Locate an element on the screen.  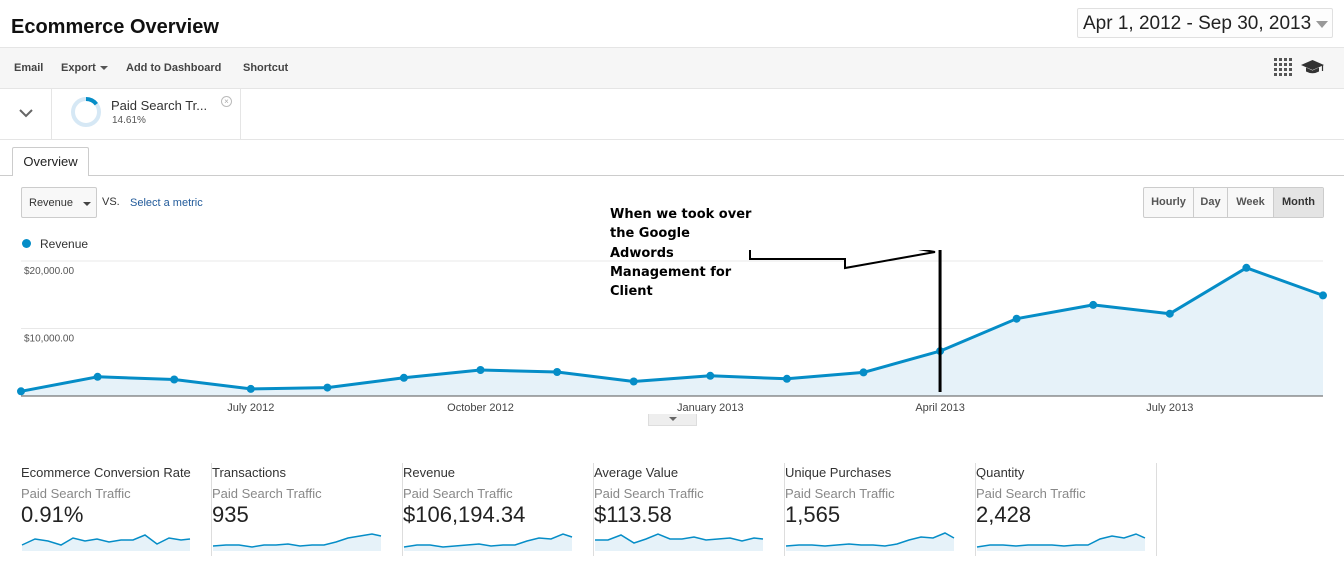
stat-revenue: Revenue Paid Search Traffic $106,194.34 is located at coordinates (498, 509).